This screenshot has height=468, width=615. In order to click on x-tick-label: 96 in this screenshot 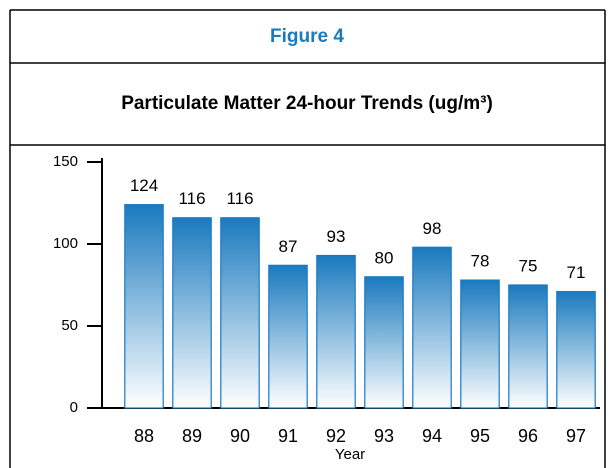, I will do `click(528, 436)`.